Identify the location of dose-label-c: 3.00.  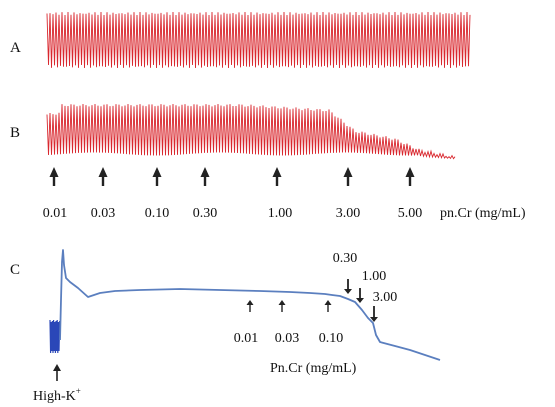
(385, 297).